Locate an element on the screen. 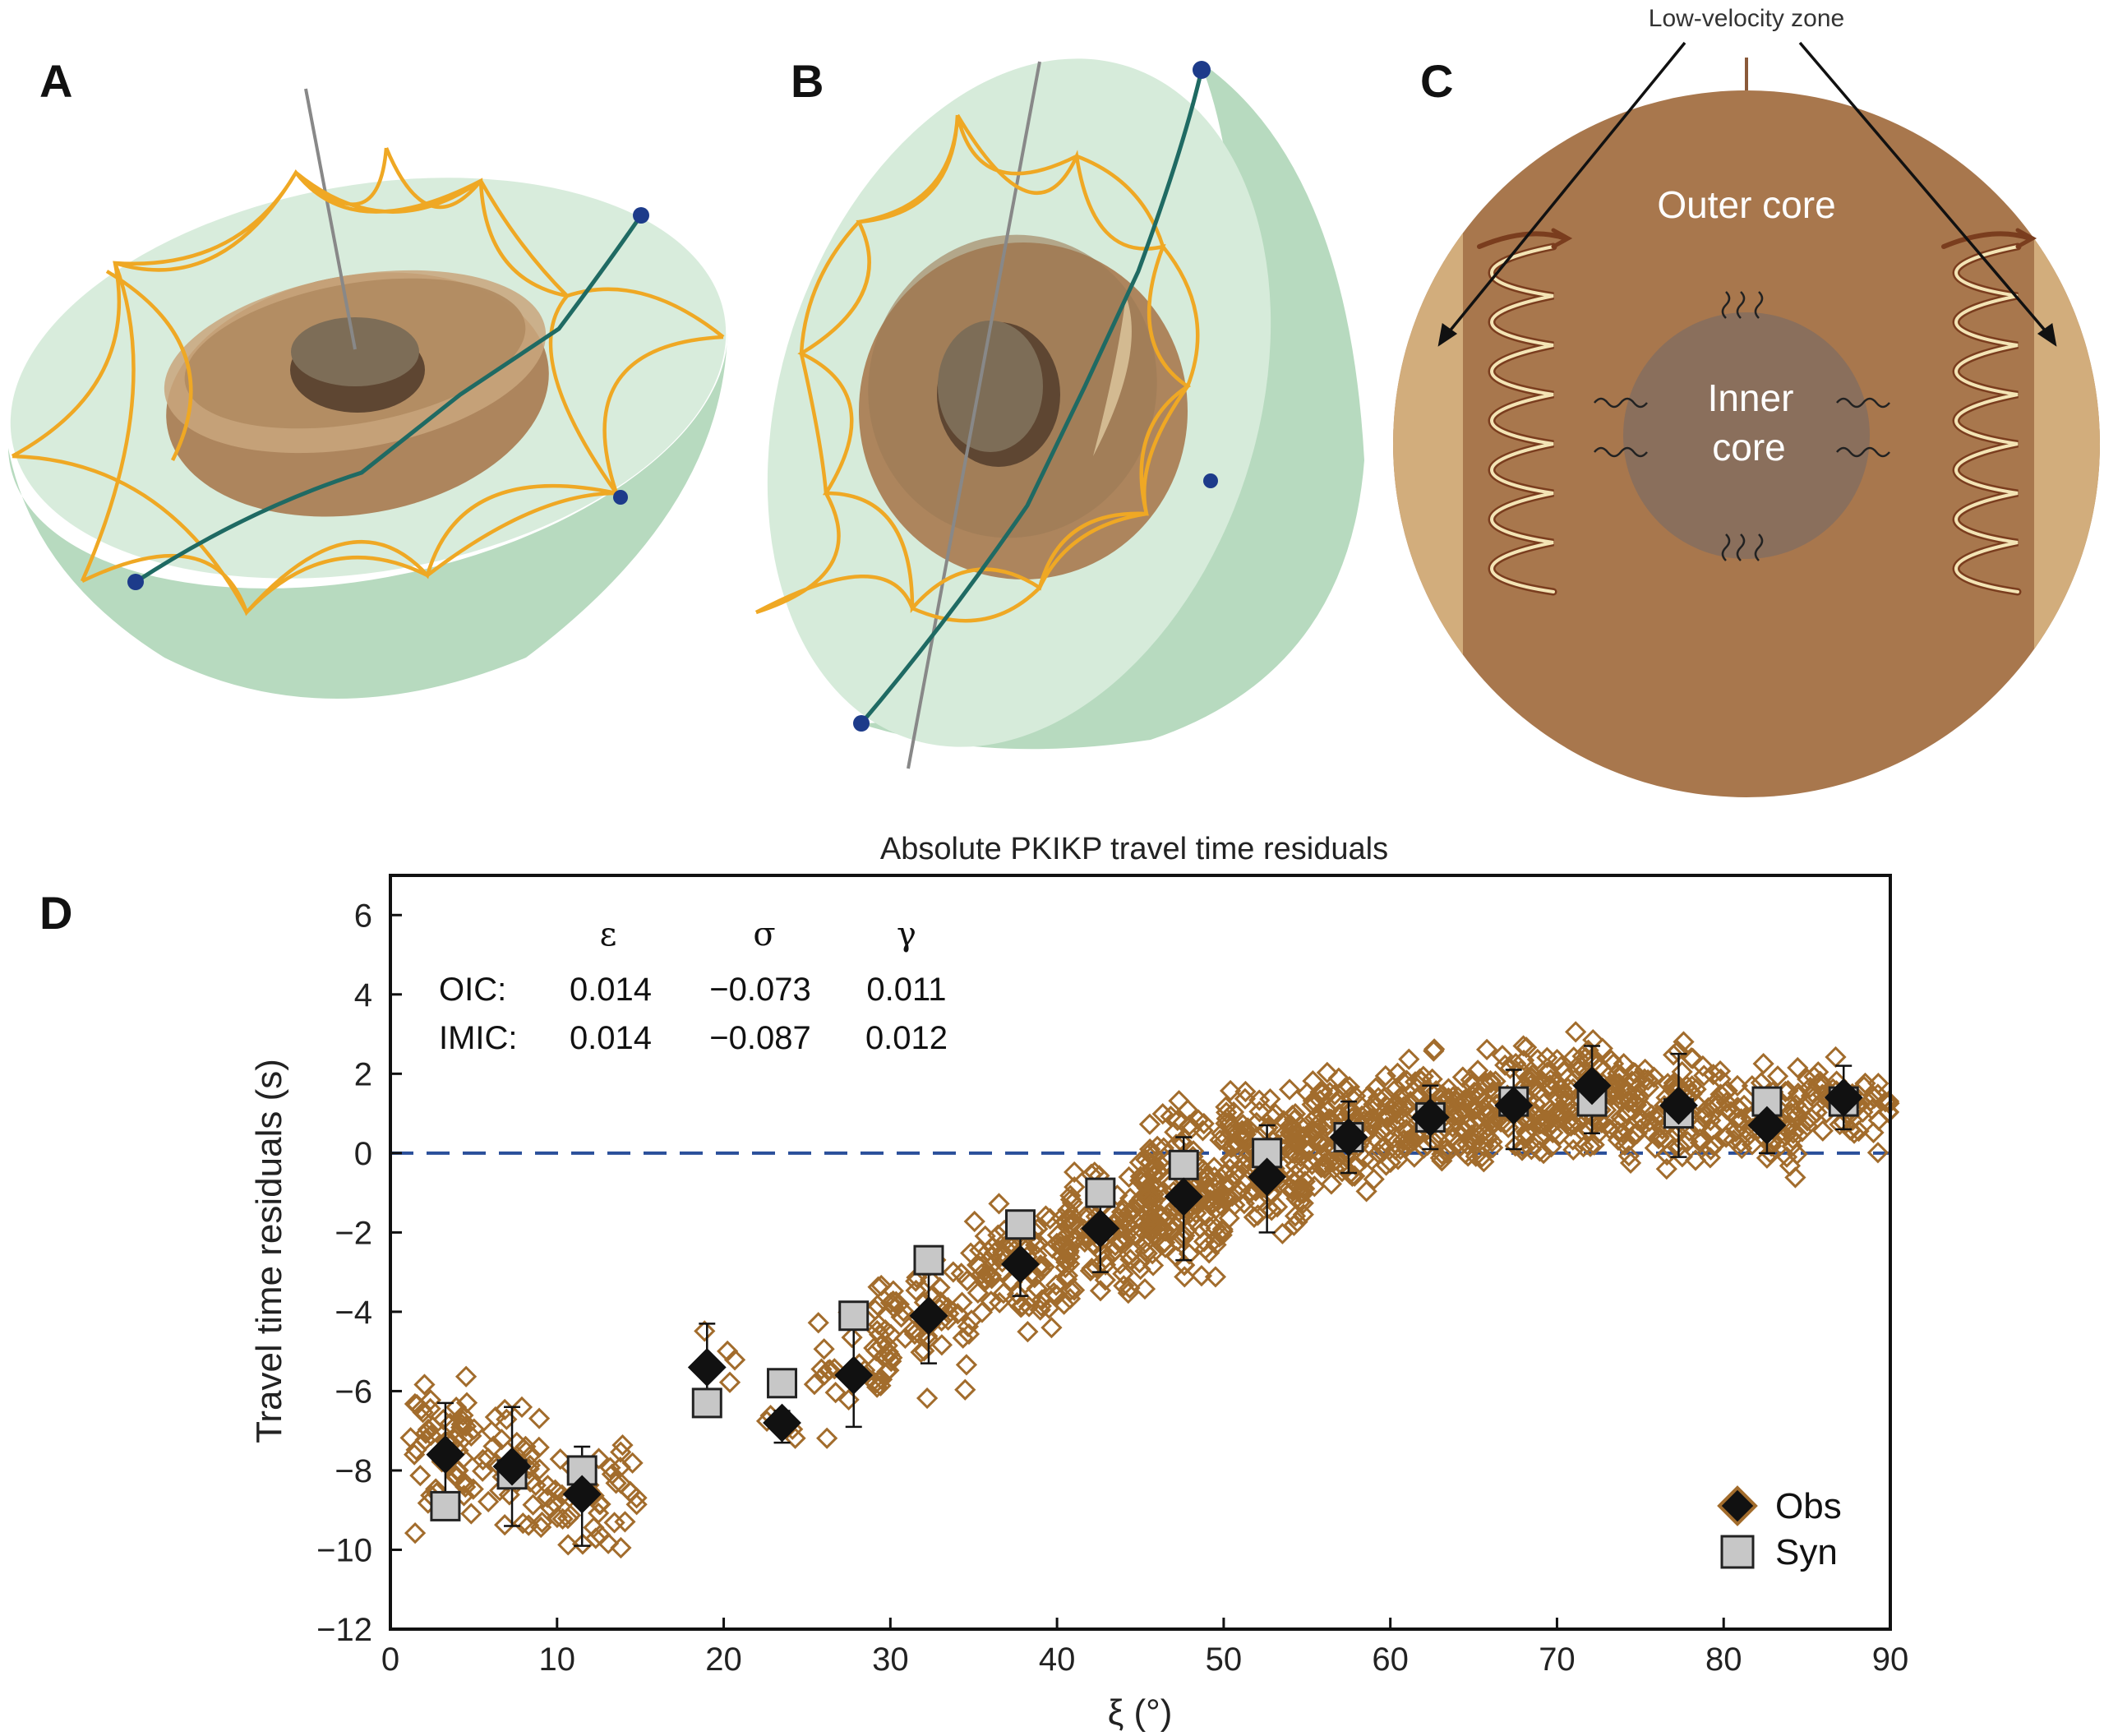 This screenshot has height=1736, width=2104. y-tick-label: 0 is located at coordinates (363, 1154).